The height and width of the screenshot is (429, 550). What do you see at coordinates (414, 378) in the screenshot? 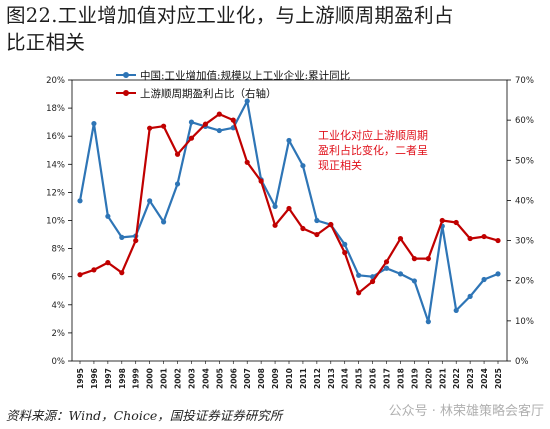
I see `x-tick-label: 2019` at bounding box center [414, 378].